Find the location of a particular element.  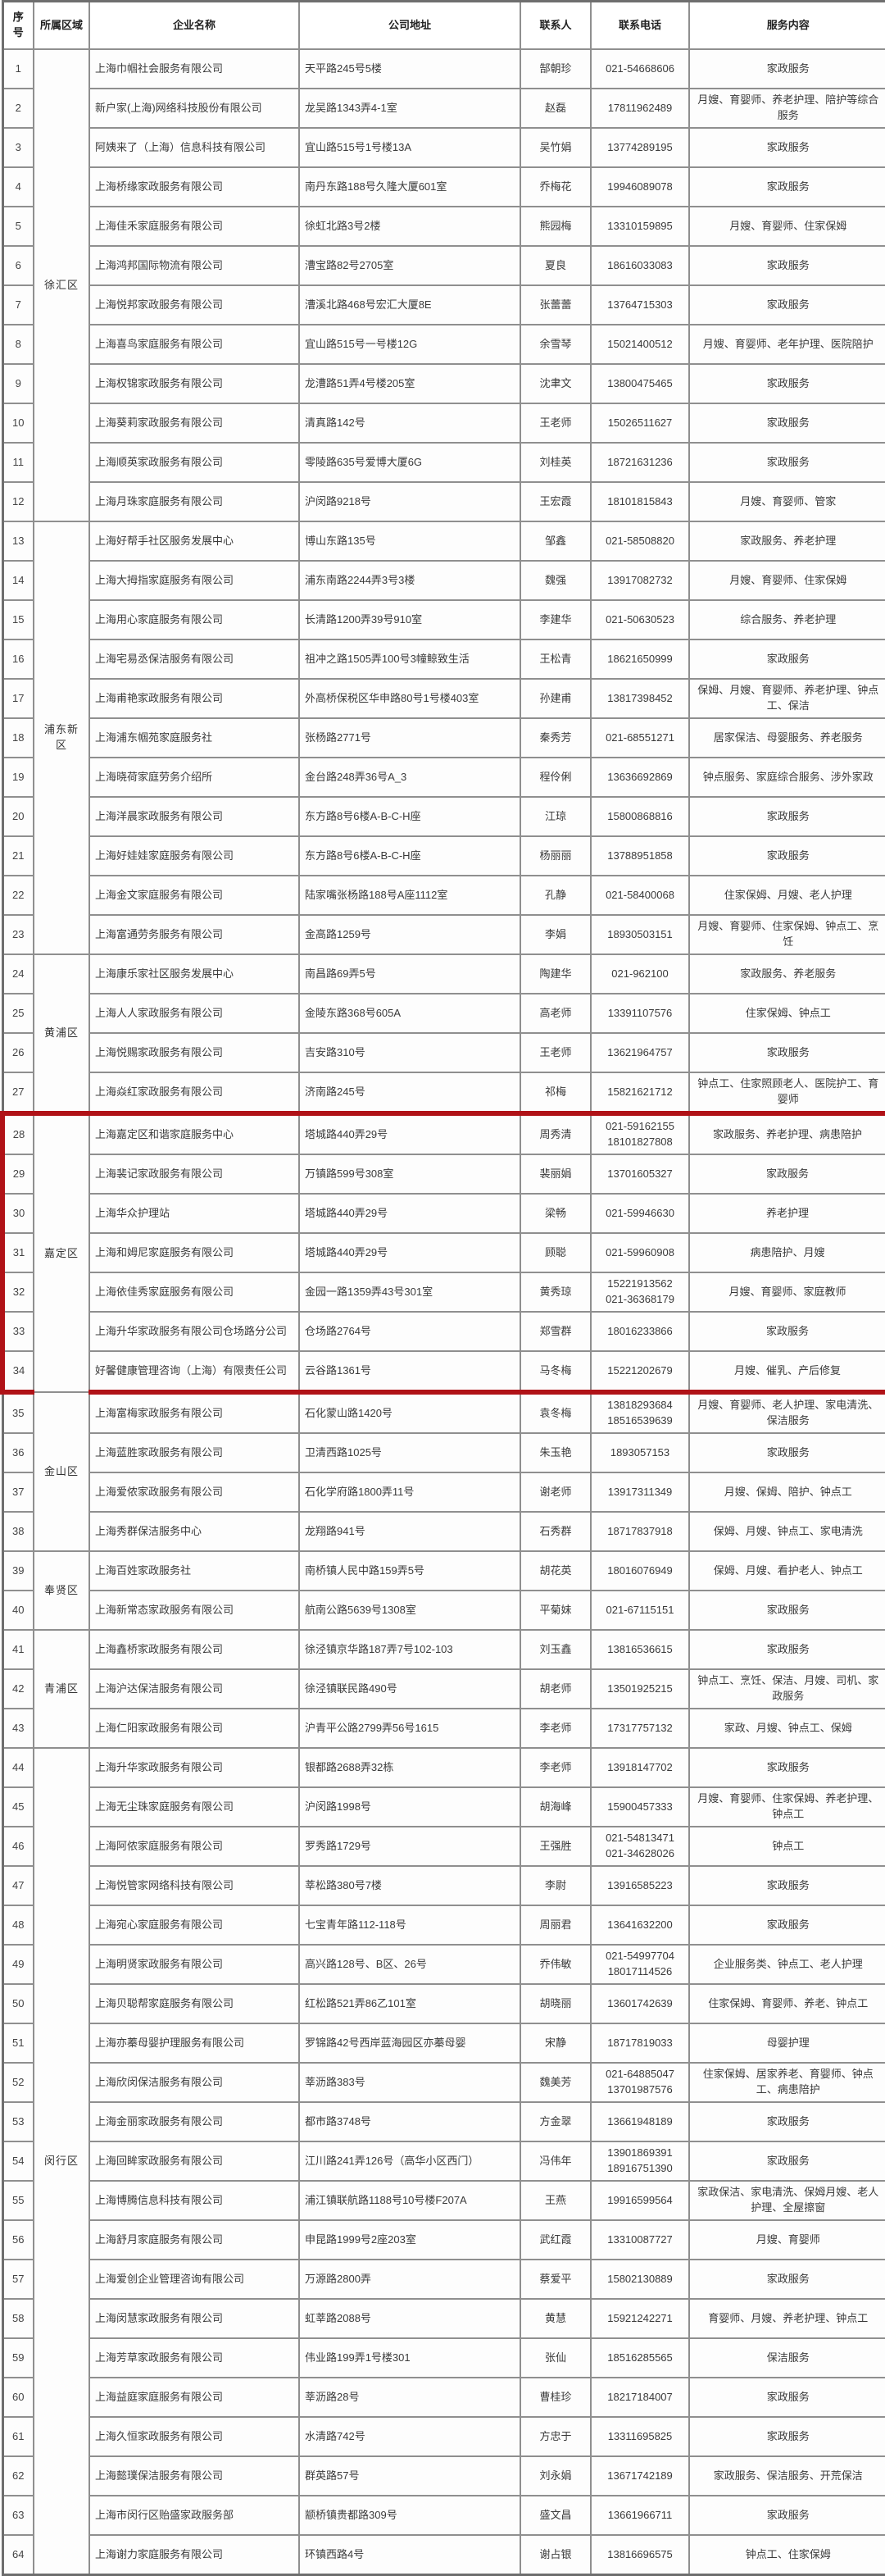

contact-person-cell: 方金翠 is located at coordinates (556, 2121).